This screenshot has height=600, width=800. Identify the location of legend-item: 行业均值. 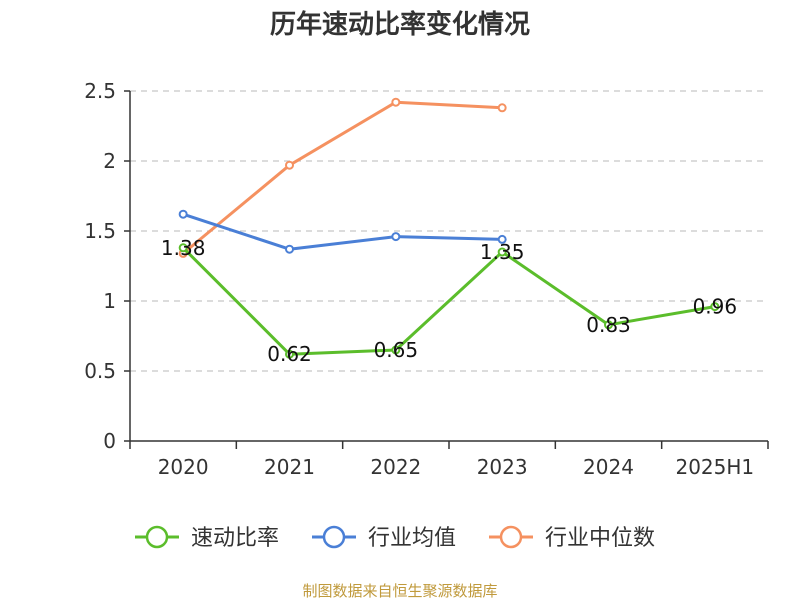
(384, 538).